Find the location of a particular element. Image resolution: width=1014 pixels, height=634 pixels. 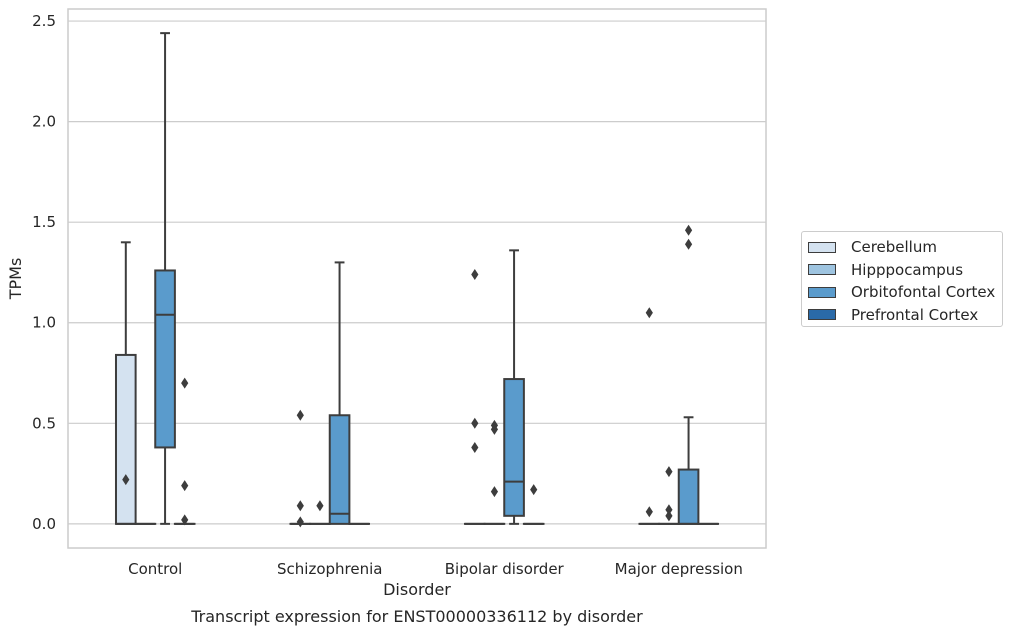

x-tick-label: Major depression is located at coordinates (679, 569).